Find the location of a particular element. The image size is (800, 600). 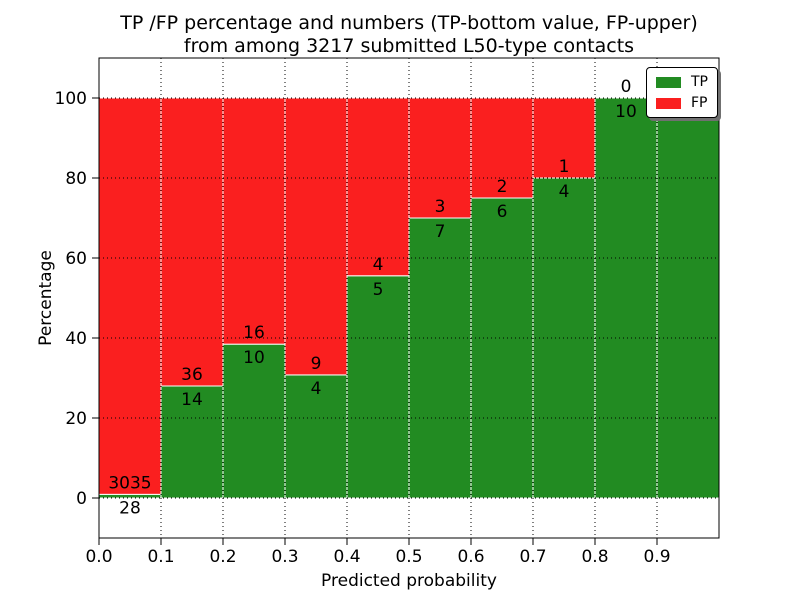

fp-count-label-2: 16 is located at coordinates (254, 333).